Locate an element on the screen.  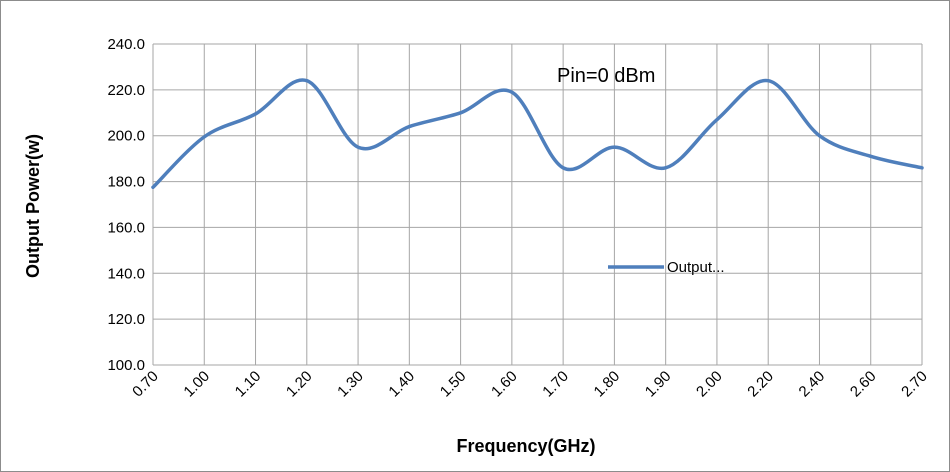
x-tick-label: 2.60 is located at coordinates (863, 384).